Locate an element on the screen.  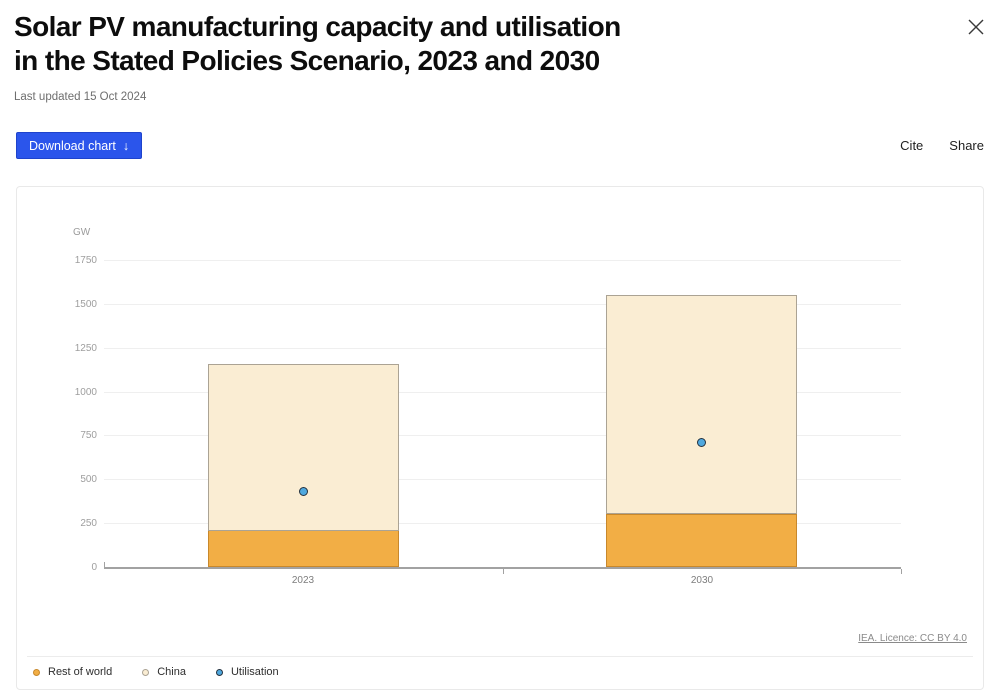
download-chart-button: Download chart ↓ is located at coordinates (79, 145).